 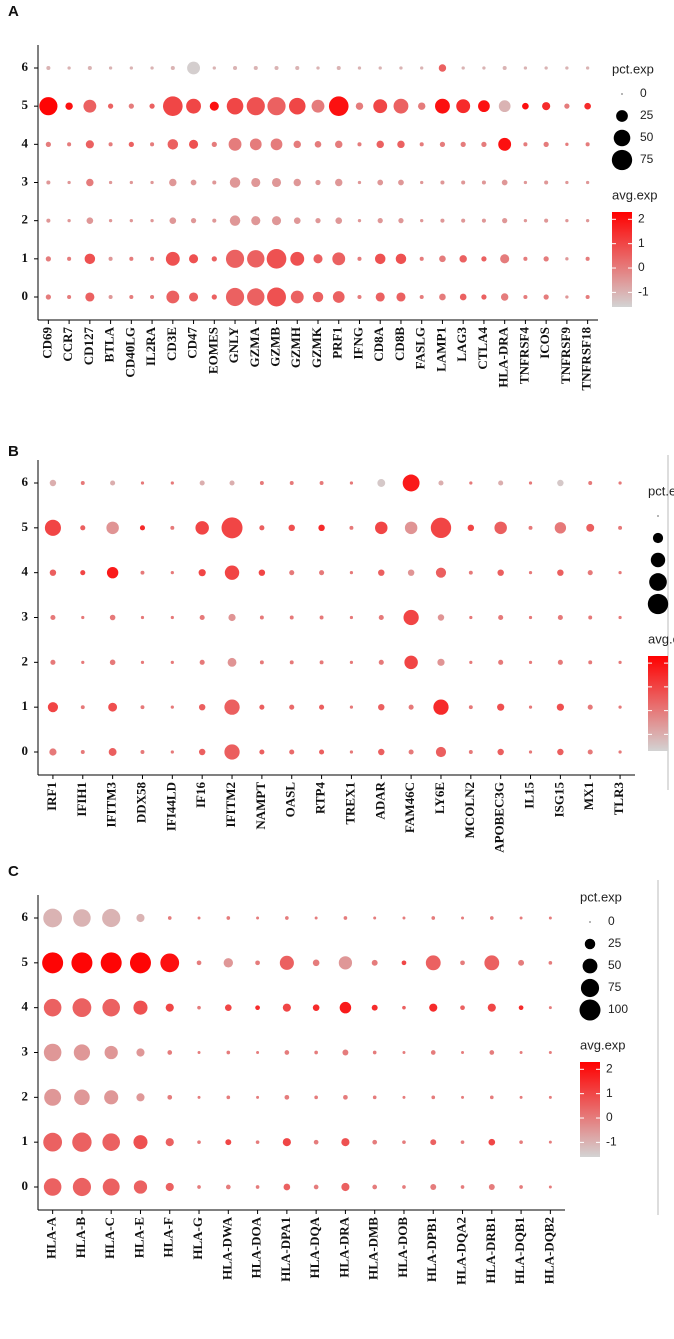 What do you see at coordinates (469, 810) in the screenshot?
I see `x-tick-label: MCOLN2` at bounding box center [469, 810].